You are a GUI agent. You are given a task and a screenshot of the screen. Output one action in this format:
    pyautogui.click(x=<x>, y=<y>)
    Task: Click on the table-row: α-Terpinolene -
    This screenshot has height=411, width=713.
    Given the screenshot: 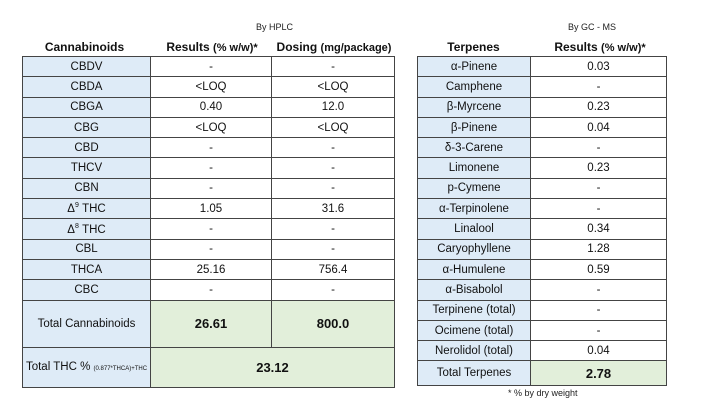 What is the action you would take?
    pyautogui.click(x=542, y=209)
    